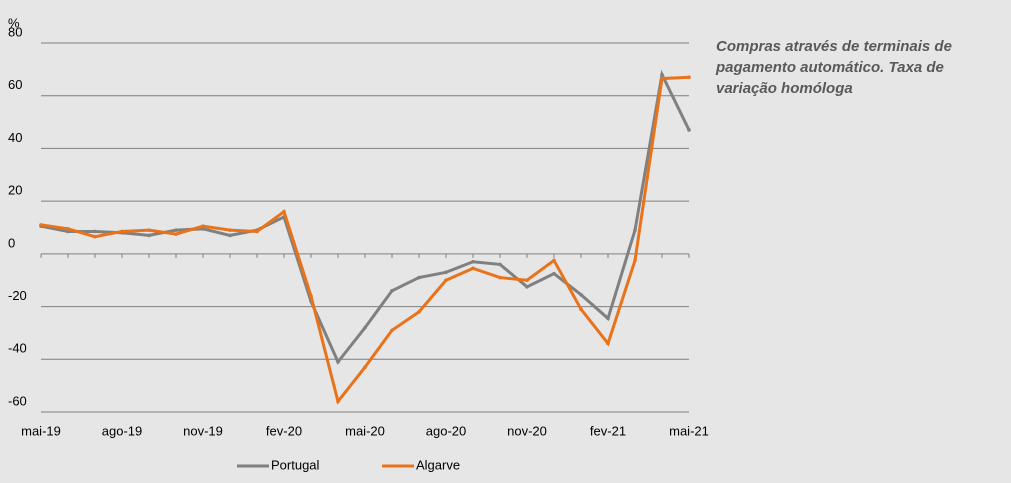 This screenshot has width=1011, height=483. What do you see at coordinates (295, 464) in the screenshot?
I see `legend-label: Portugal` at bounding box center [295, 464].